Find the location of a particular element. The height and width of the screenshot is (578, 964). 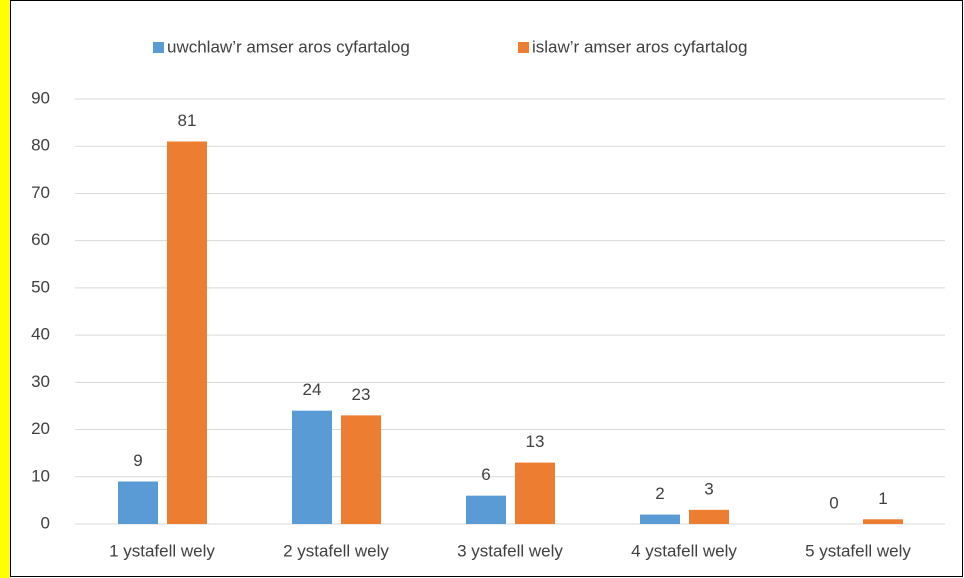

data-label: 3 is located at coordinates (708, 488).